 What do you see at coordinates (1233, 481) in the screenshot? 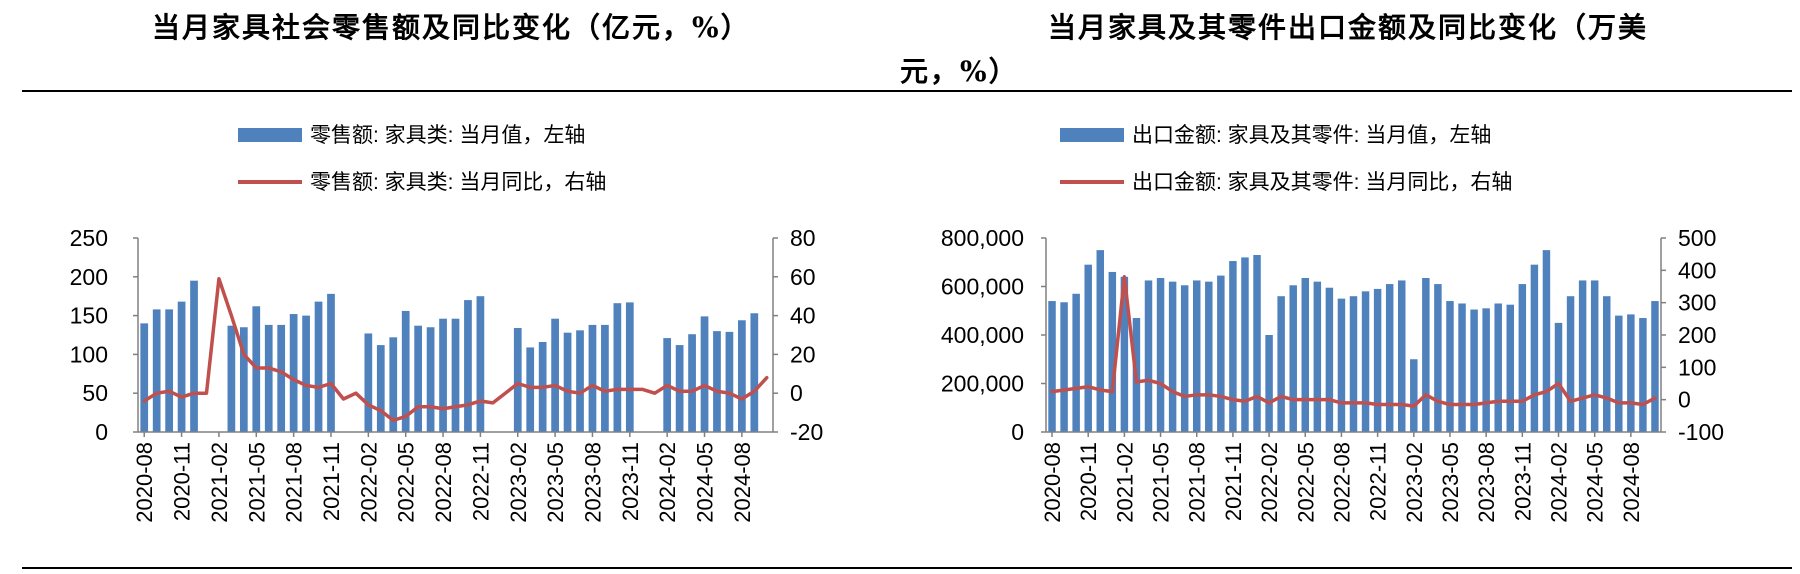
I see `x-tick-label: 2021-11` at bounding box center [1233, 481].